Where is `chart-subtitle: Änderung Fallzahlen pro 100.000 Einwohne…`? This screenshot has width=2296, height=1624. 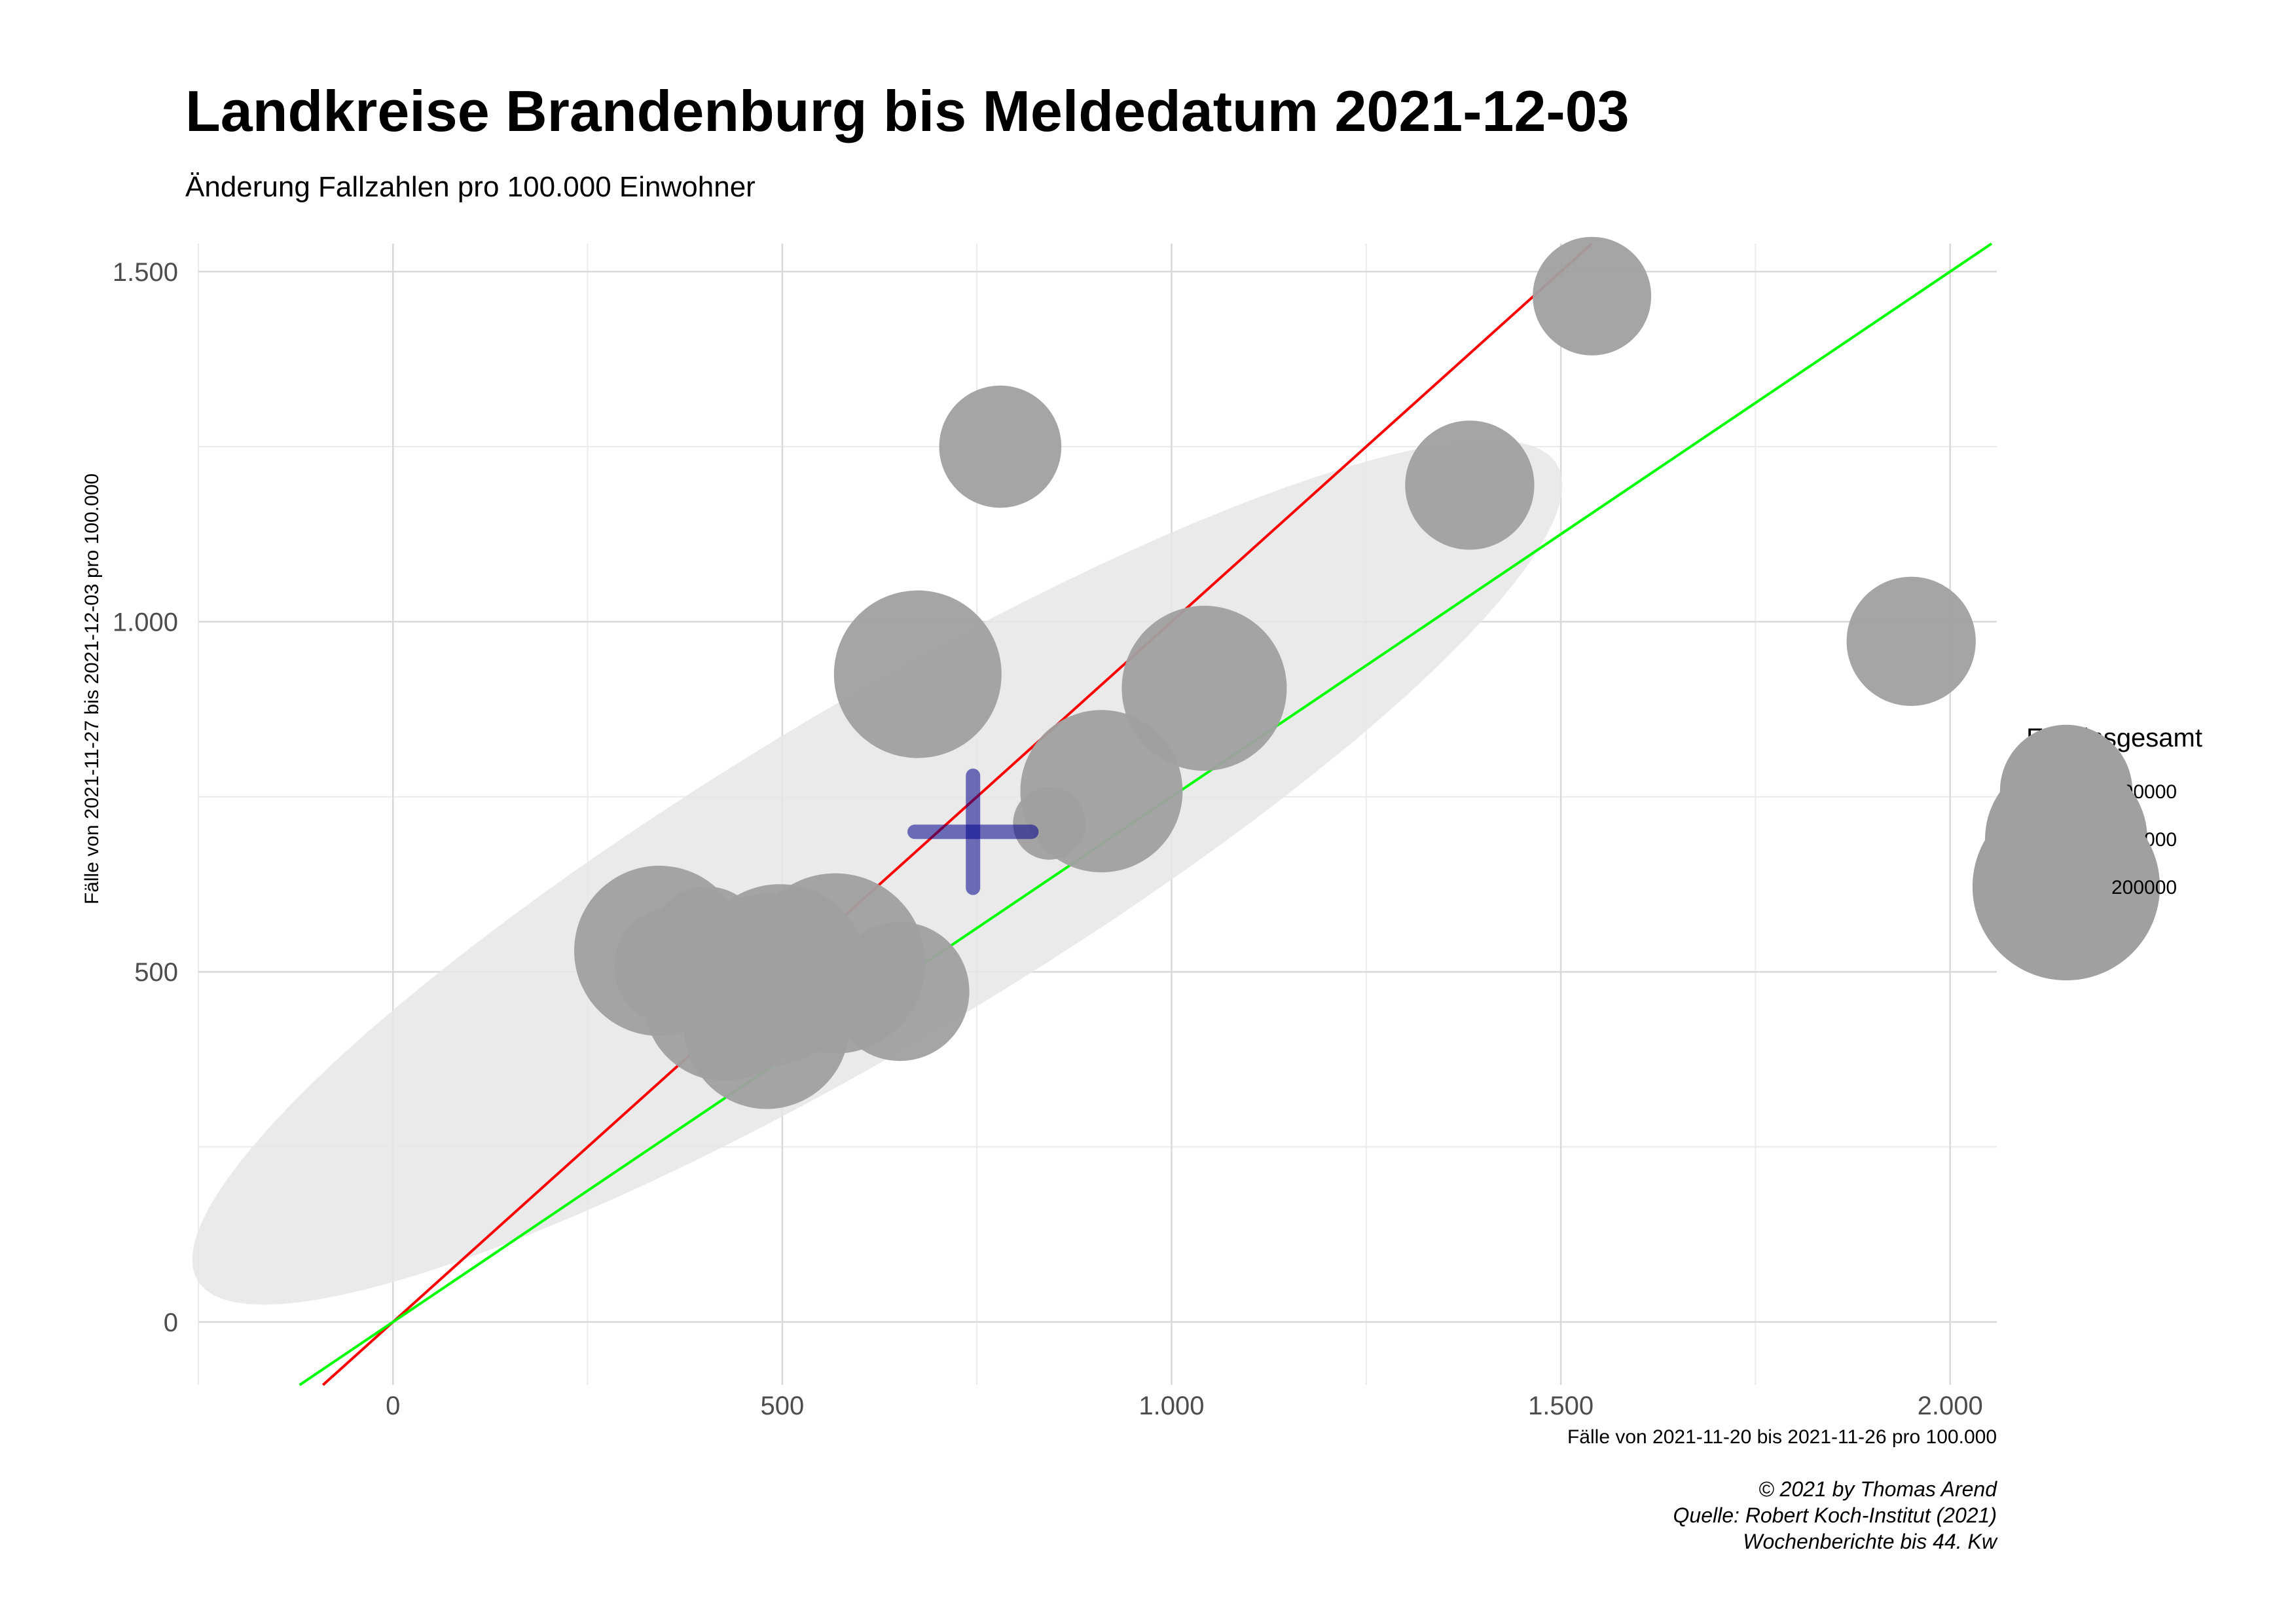 chart-subtitle: Änderung Fallzahlen pro 100.000 Einwohne… is located at coordinates (470, 187).